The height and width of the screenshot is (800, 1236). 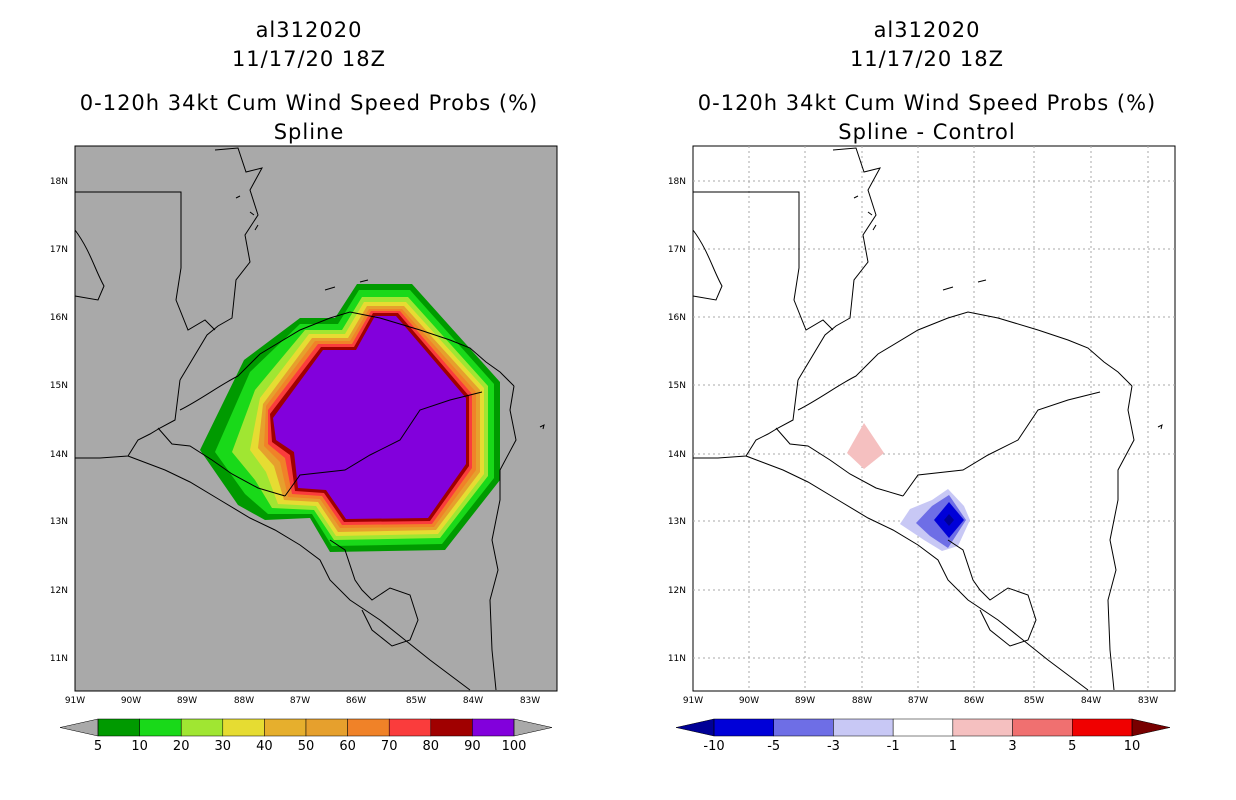 What do you see at coordinates (347, 746) in the screenshot?
I see `colorbar-label: 60` at bounding box center [347, 746].